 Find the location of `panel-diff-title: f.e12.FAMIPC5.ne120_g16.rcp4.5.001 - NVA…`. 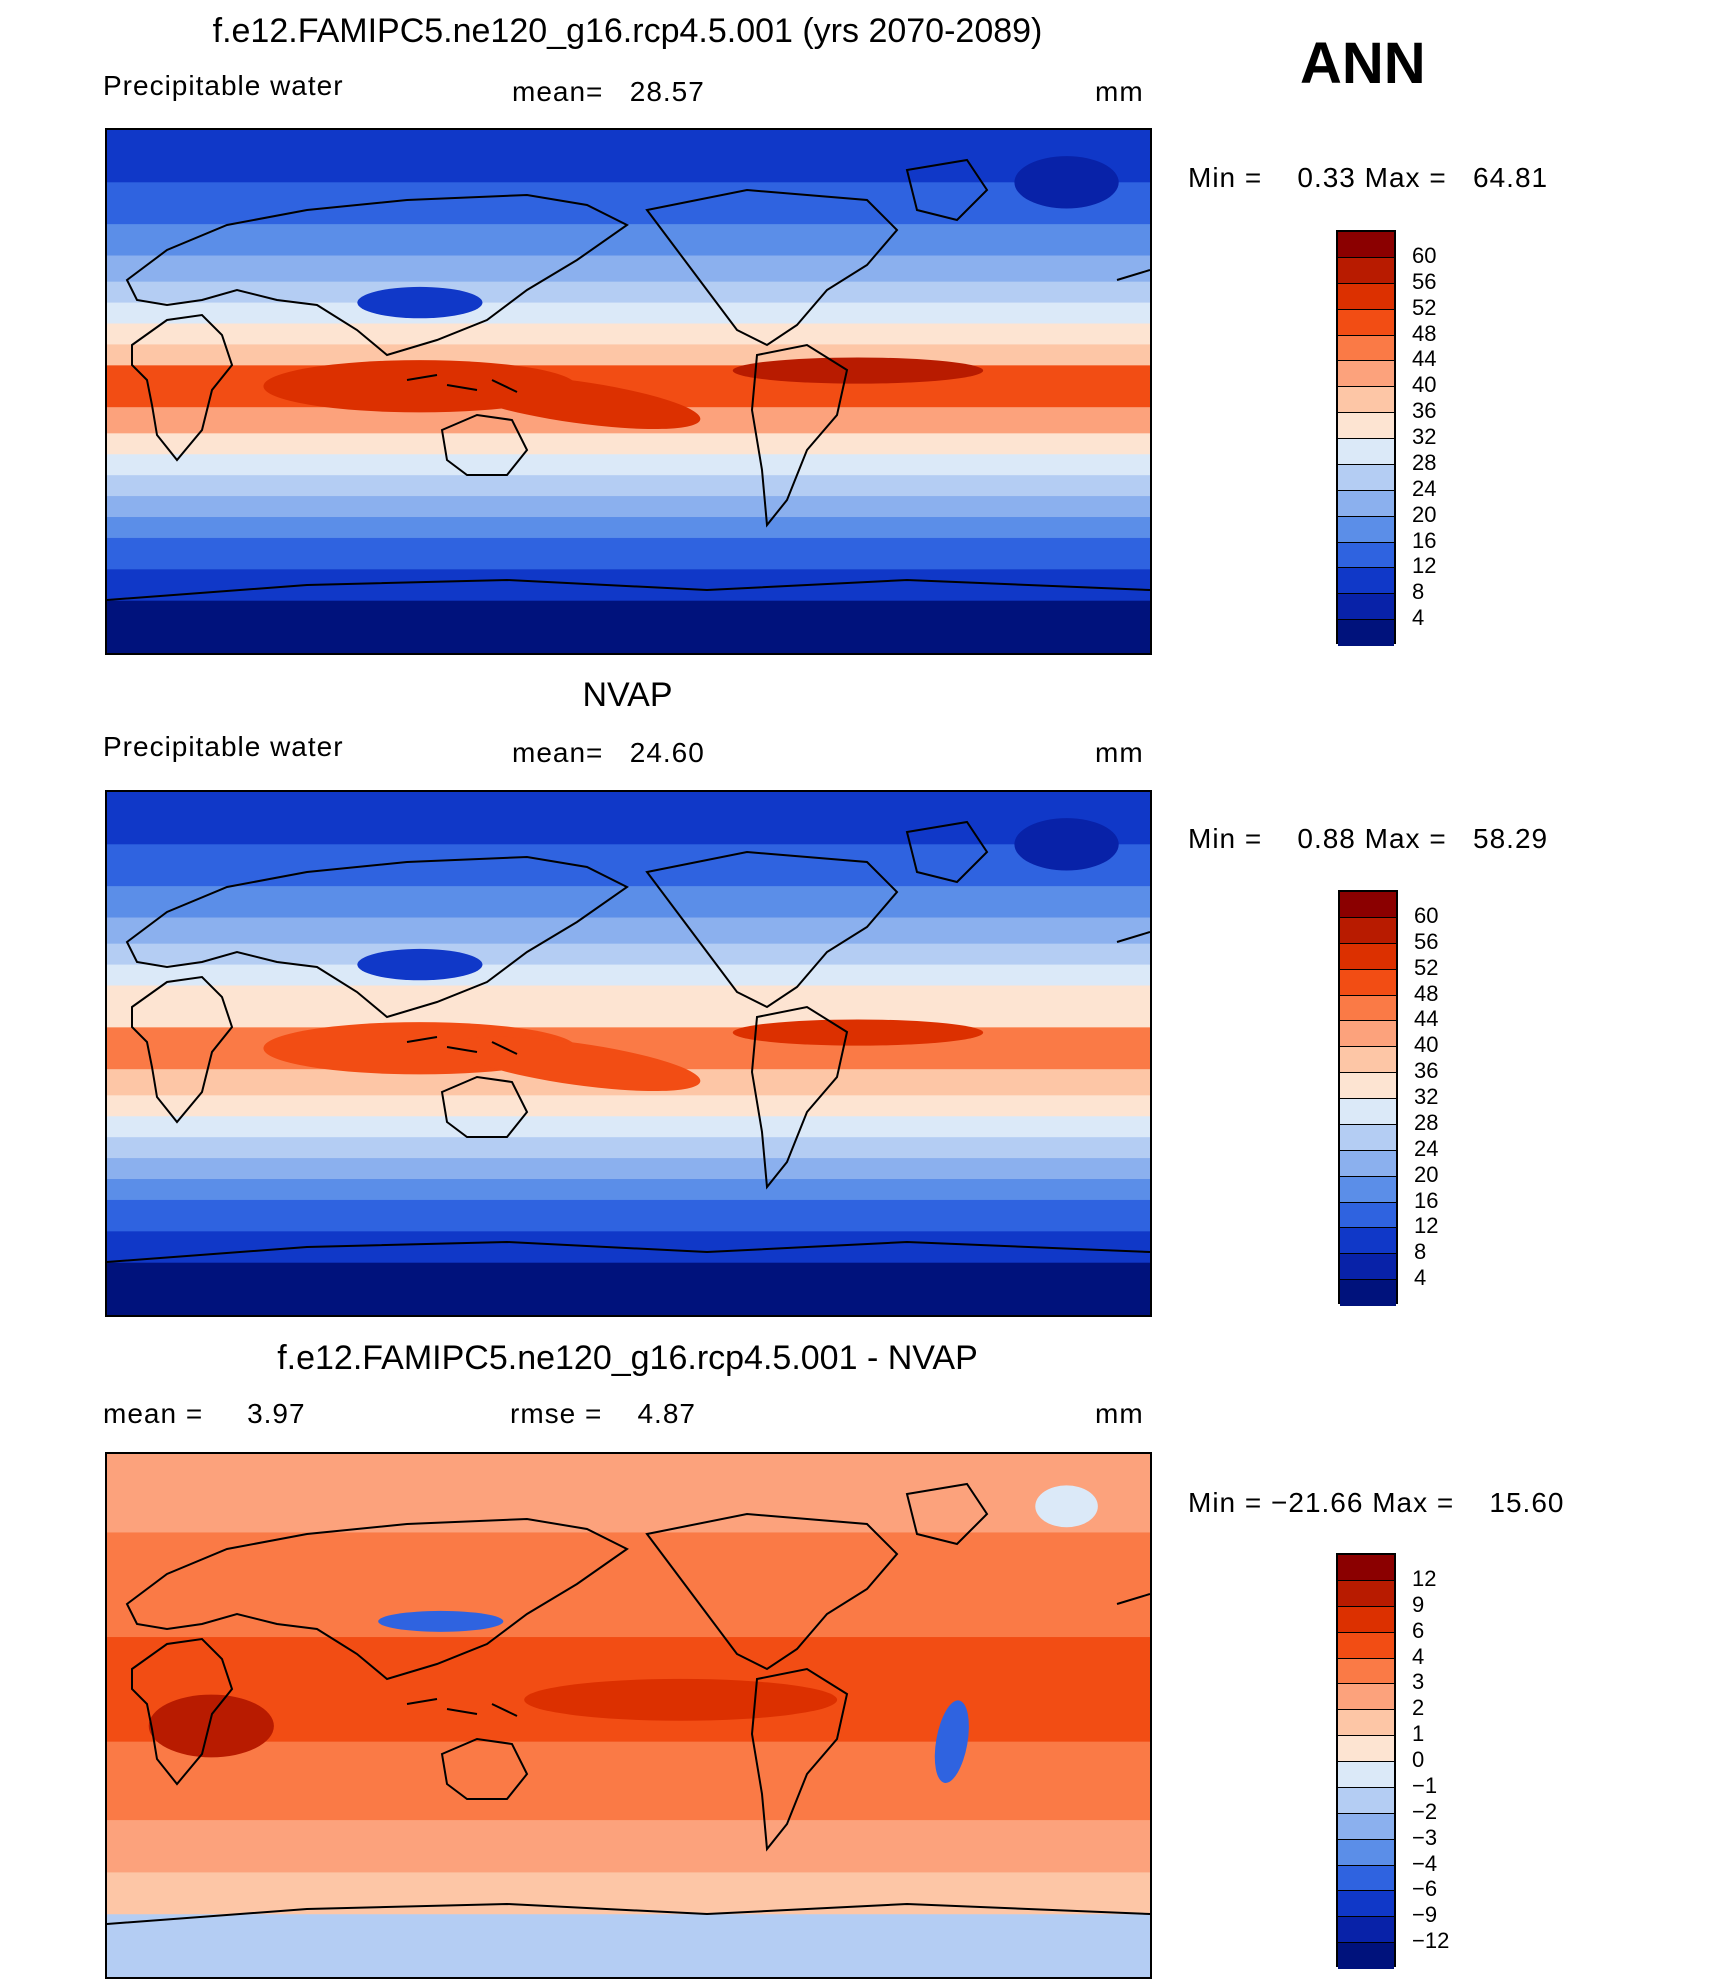

panel-diff-title: f.e12.FAMIPC5.ne120_g16.rcp4.5.001 - NVA… is located at coordinates (627, 1358).